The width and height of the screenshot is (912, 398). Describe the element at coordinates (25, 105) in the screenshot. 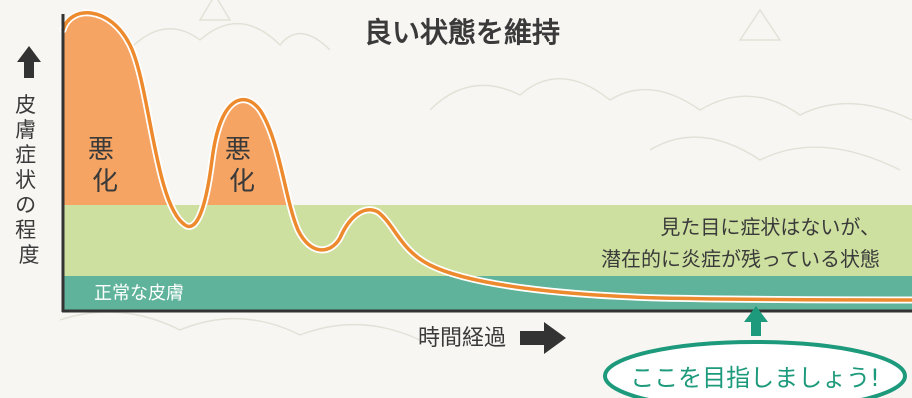

I see `y-axis-label-char: 皮` at that location.